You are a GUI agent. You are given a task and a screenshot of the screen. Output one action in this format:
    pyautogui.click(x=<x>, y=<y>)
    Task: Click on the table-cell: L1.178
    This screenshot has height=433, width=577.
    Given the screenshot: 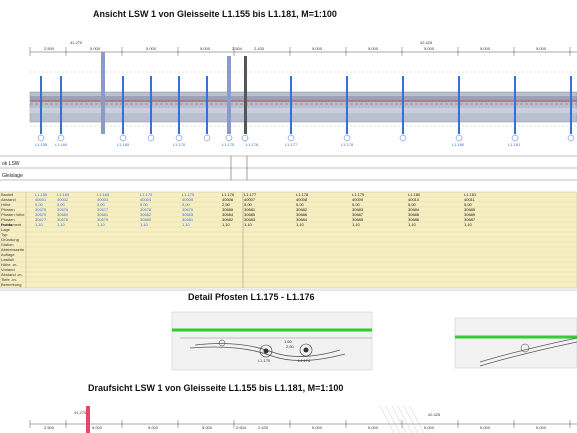 What is the action you would take?
    pyautogui.click(x=302, y=194)
    